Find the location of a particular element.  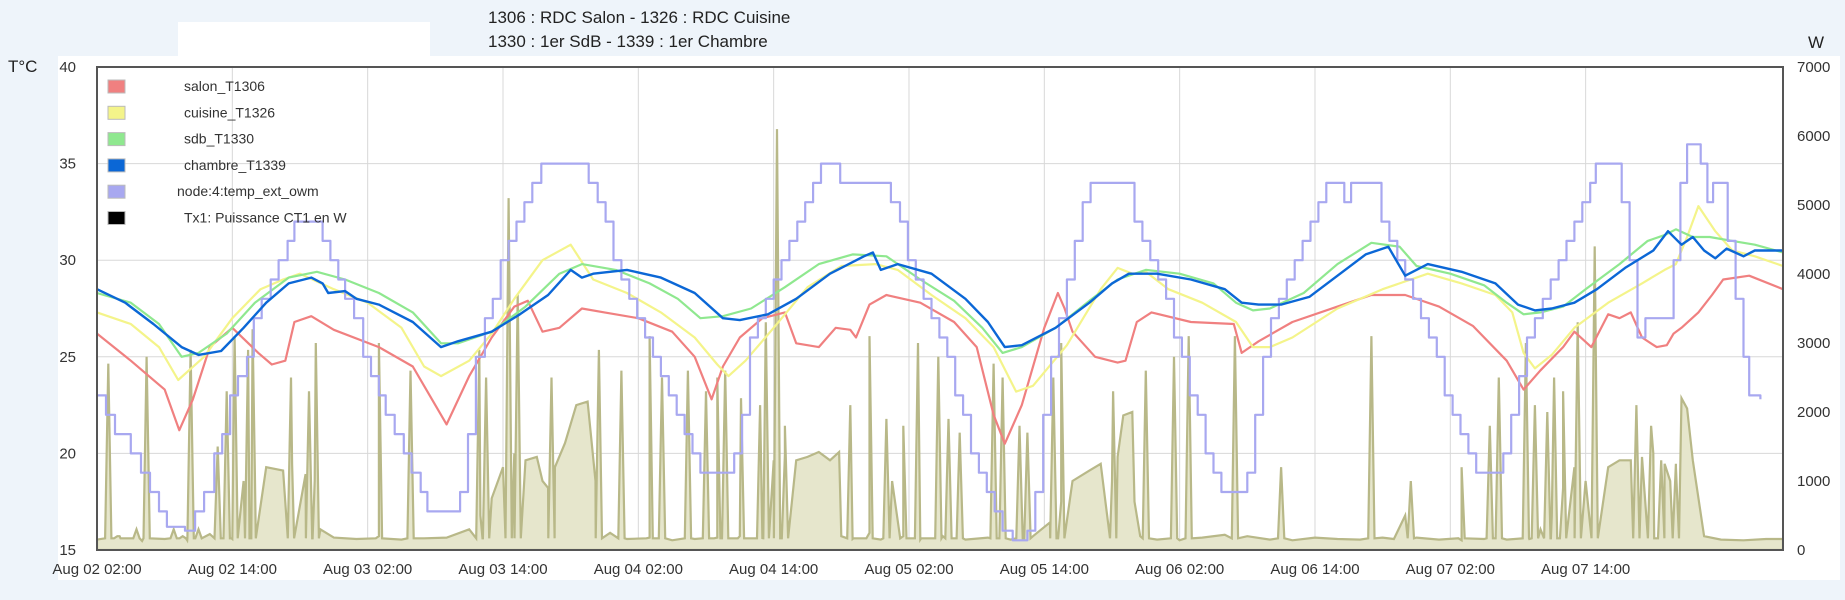

y-right-tick: 1000 is located at coordinates (1813, 481).